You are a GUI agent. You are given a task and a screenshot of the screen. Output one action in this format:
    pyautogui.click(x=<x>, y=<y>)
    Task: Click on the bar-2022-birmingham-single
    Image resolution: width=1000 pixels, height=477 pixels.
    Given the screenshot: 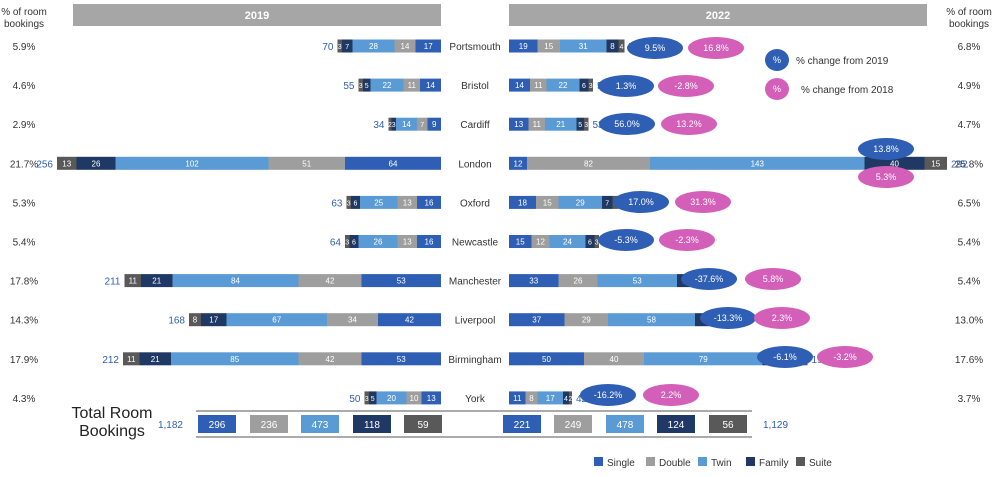 What is the action you would take?
    pyautogui.click(x=546, y=359)
    